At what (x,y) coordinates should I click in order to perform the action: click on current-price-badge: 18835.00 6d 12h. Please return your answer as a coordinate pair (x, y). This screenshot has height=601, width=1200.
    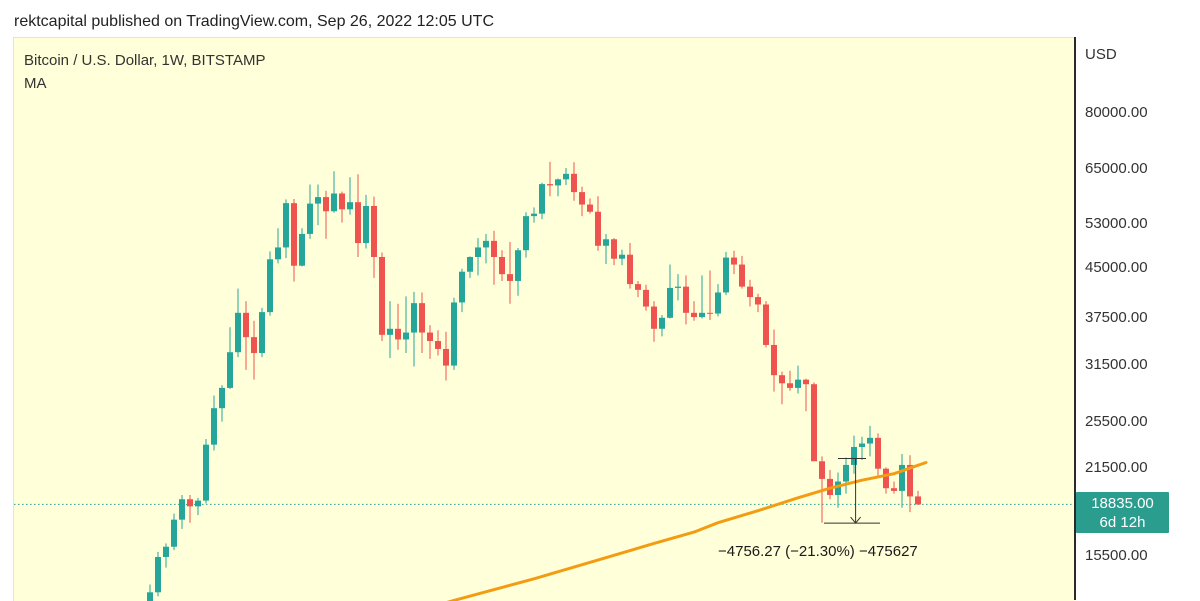
    Looking at the image, I should click on (1122, 512).